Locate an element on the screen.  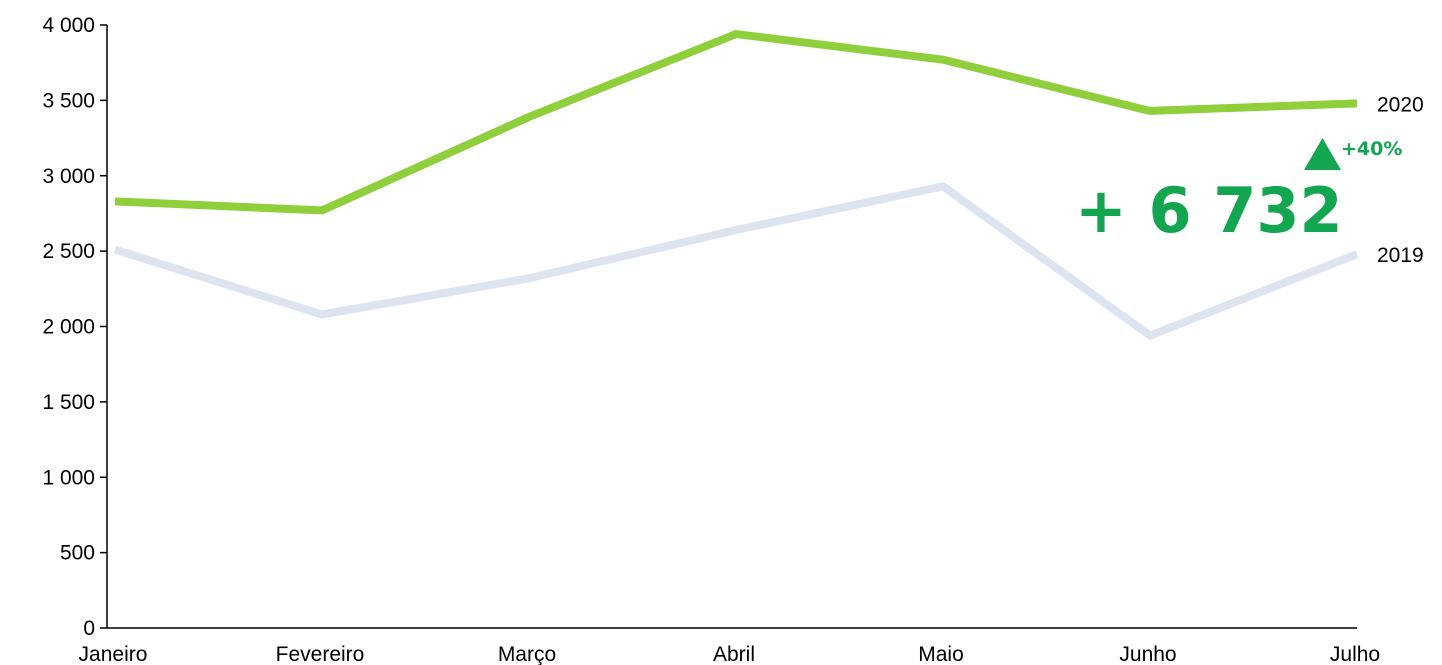
y-tick-label: 2 500 is located at coordinates (68, 251).